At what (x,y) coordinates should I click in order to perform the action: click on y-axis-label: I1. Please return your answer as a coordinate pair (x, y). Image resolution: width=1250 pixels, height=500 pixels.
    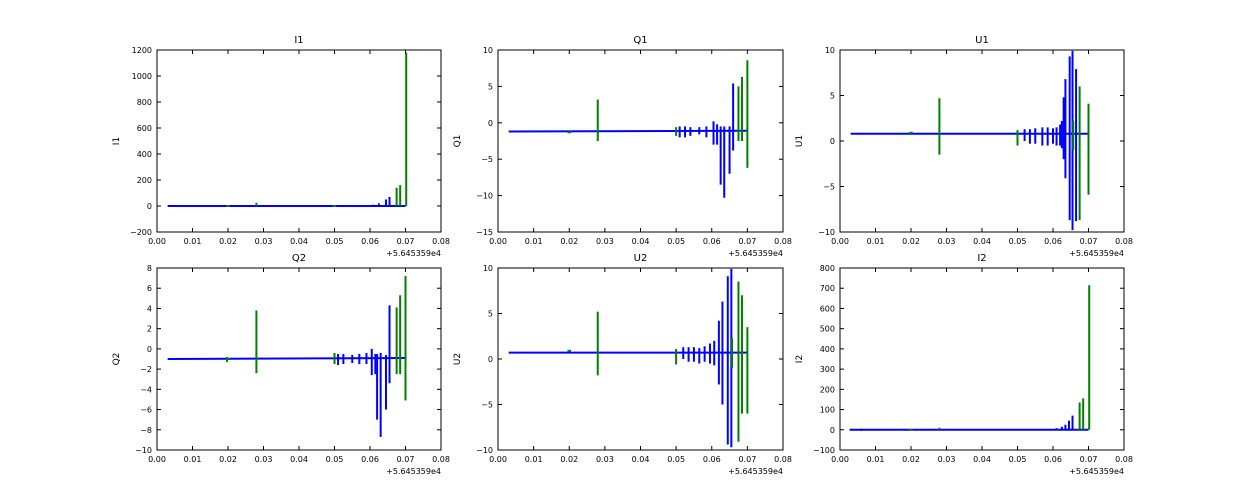
    Looking at the image, I should click on (117, 141).